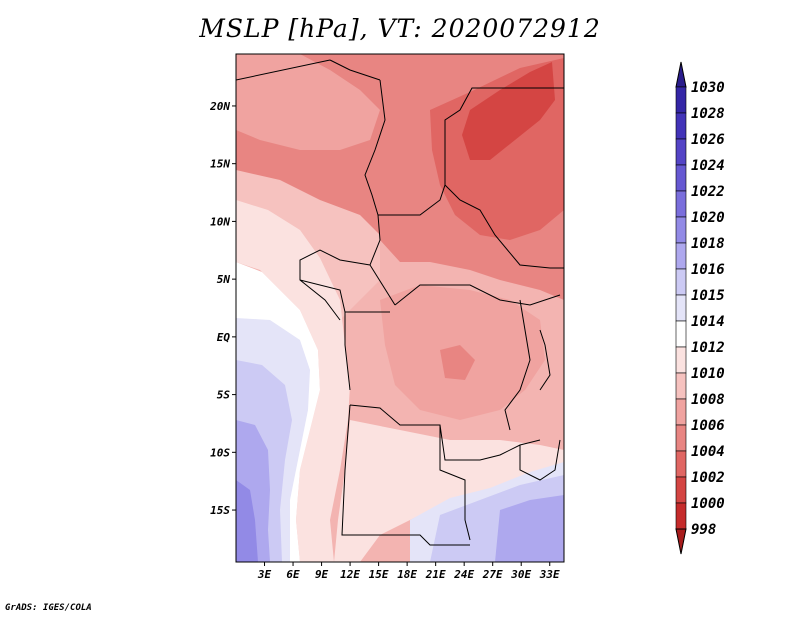  I want to click on colorbar-label: 1012, so click(708, 348).